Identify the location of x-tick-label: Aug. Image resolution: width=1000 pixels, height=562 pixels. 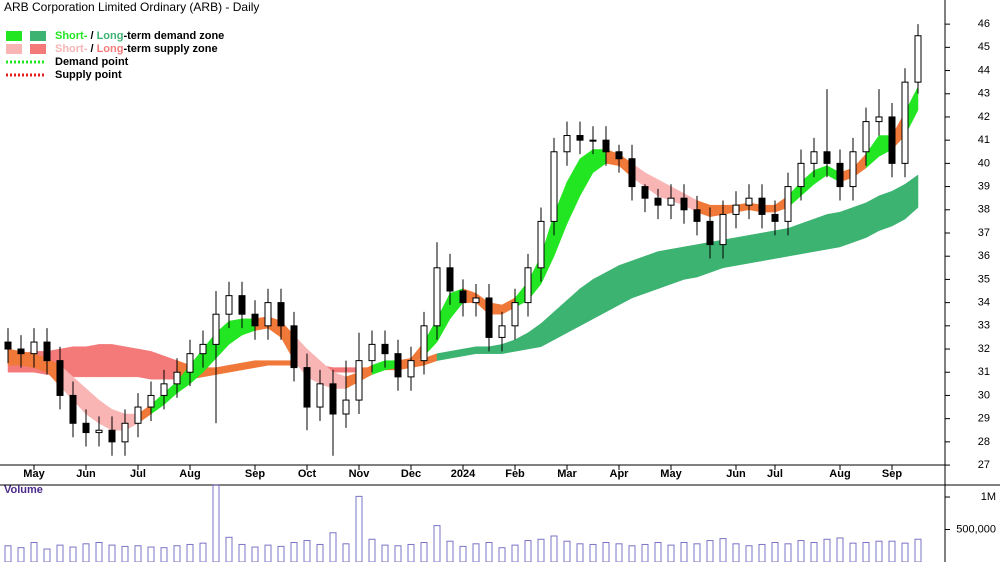
(839, 474).